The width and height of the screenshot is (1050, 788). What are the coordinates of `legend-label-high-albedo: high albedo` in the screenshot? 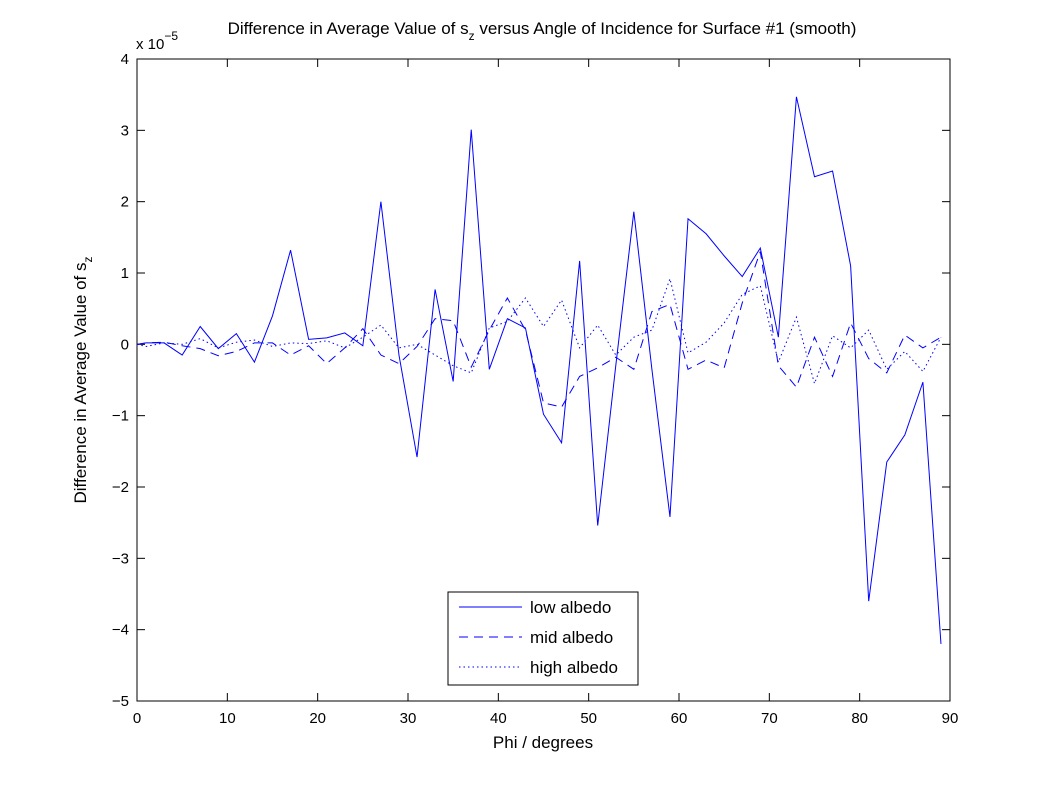 It's located at (574, 667).